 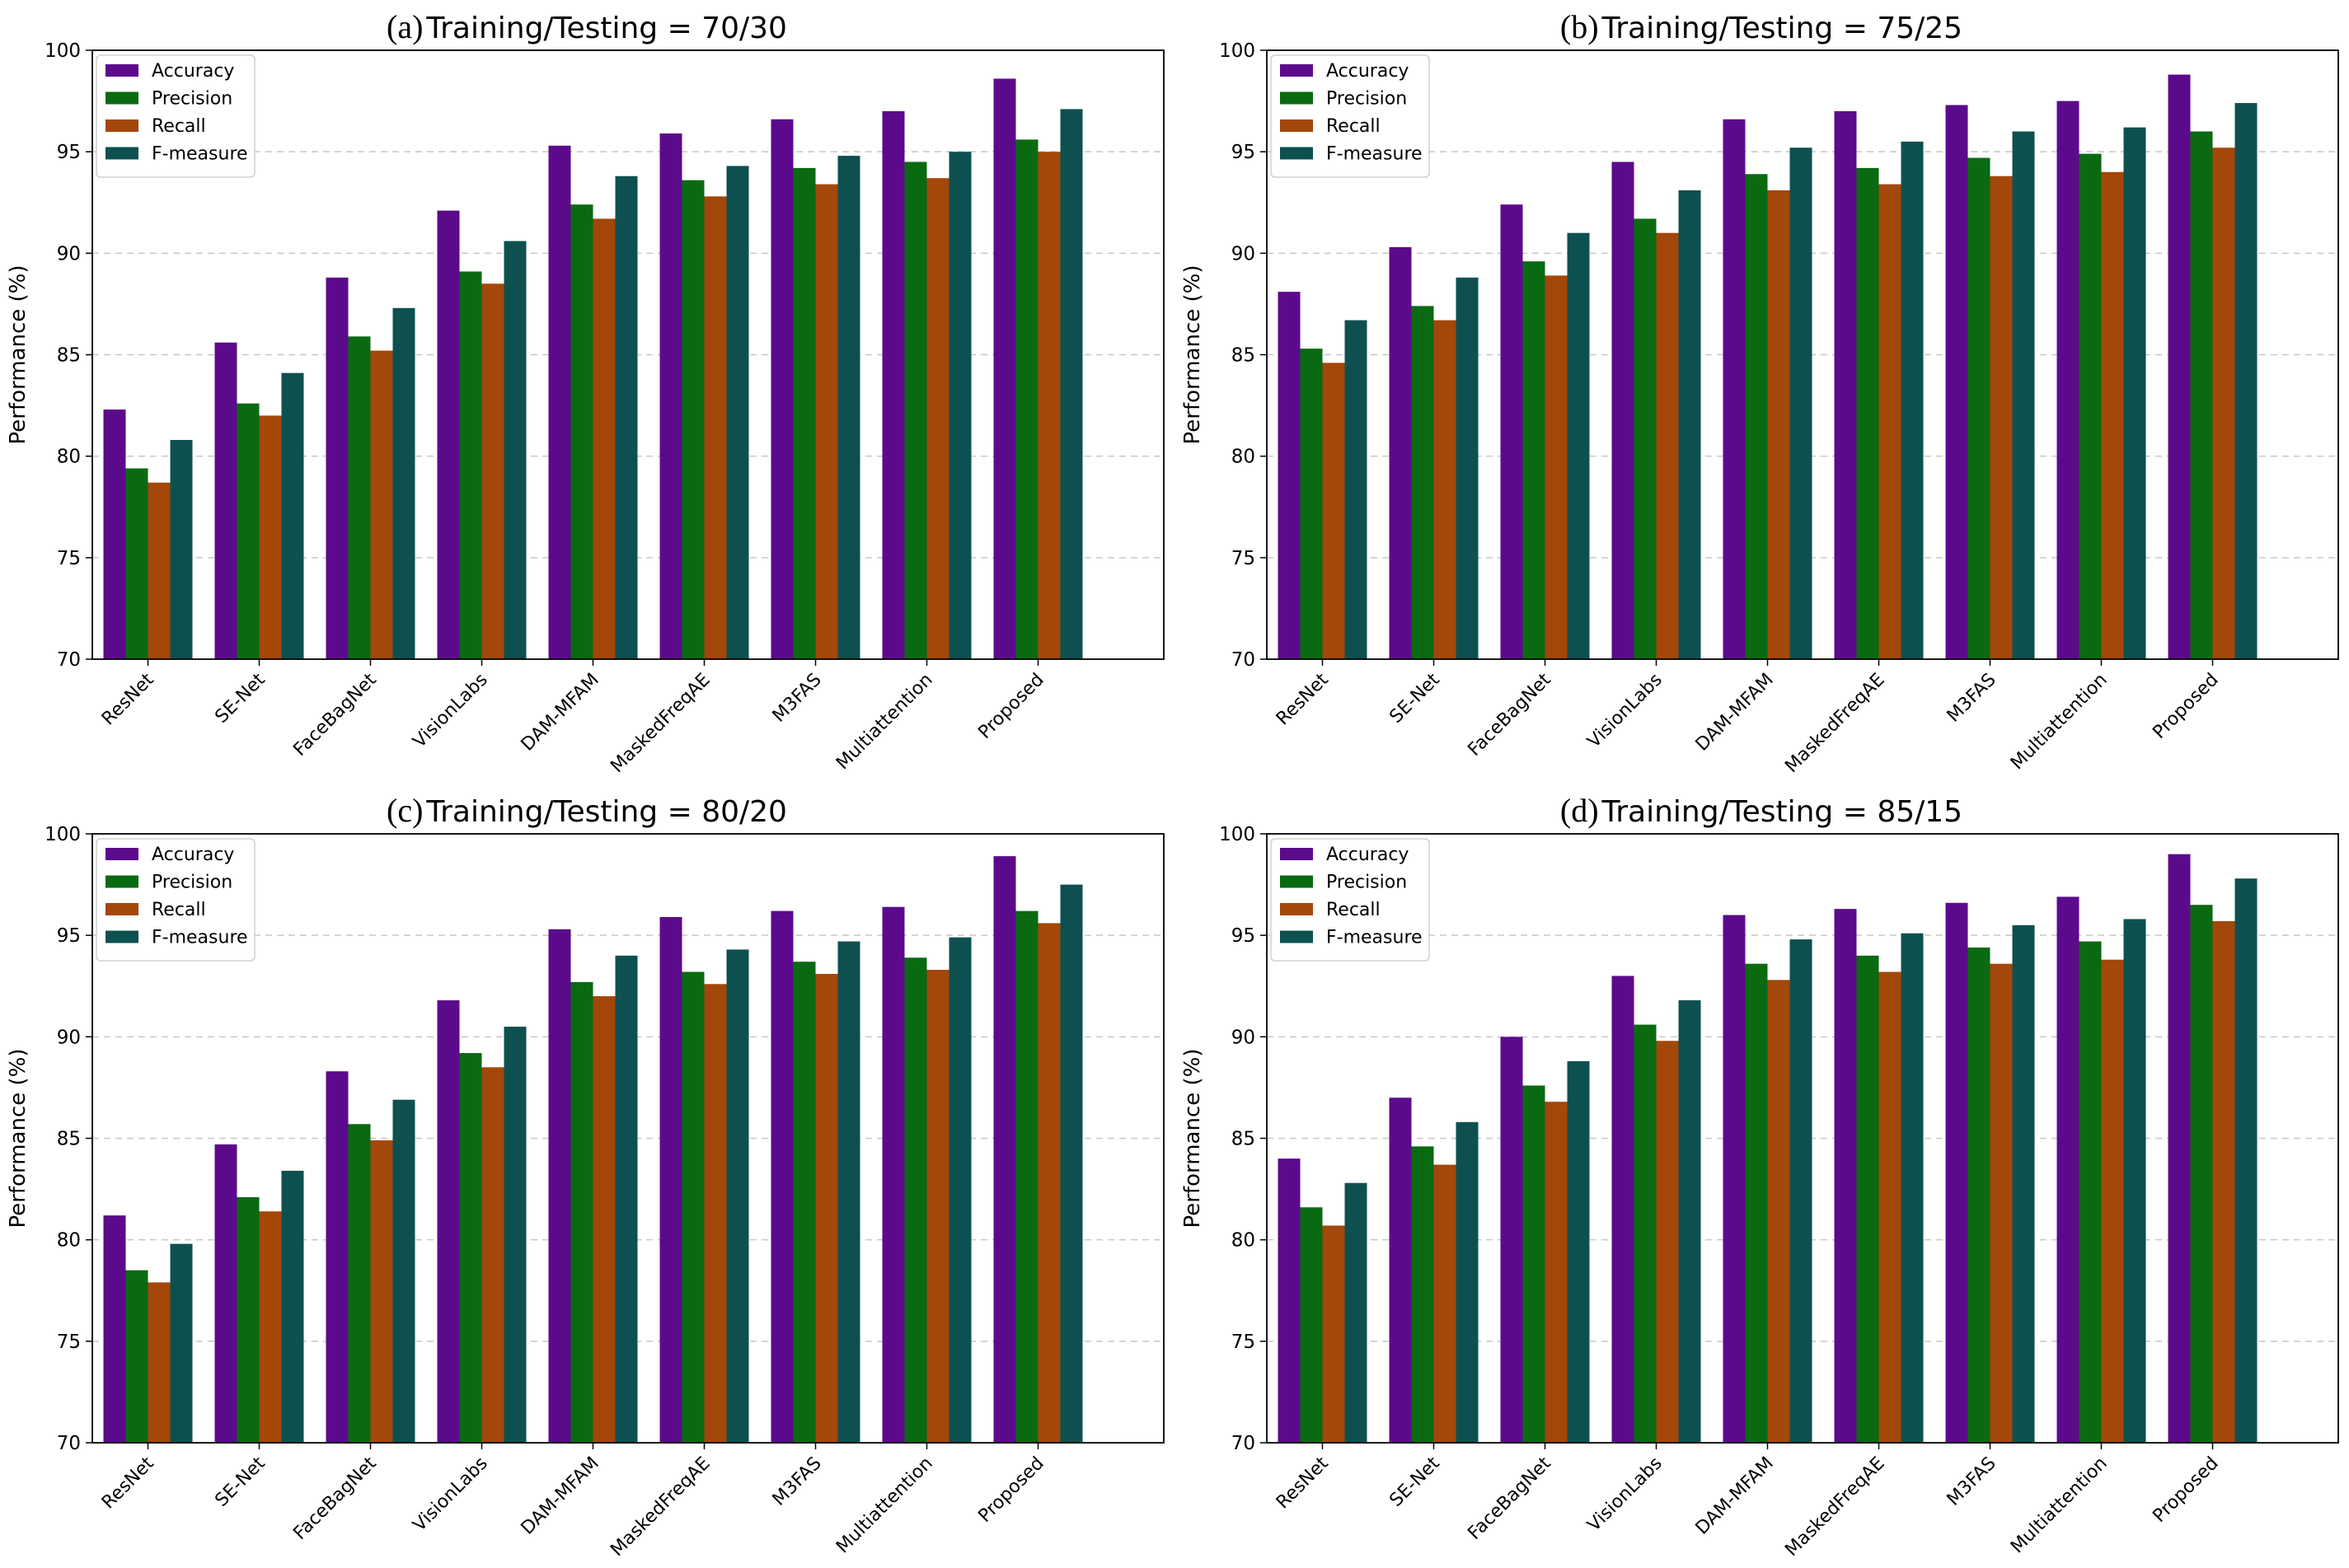 I want to click on bar-recall-visionlabs, so click(x=1668, y=1242).